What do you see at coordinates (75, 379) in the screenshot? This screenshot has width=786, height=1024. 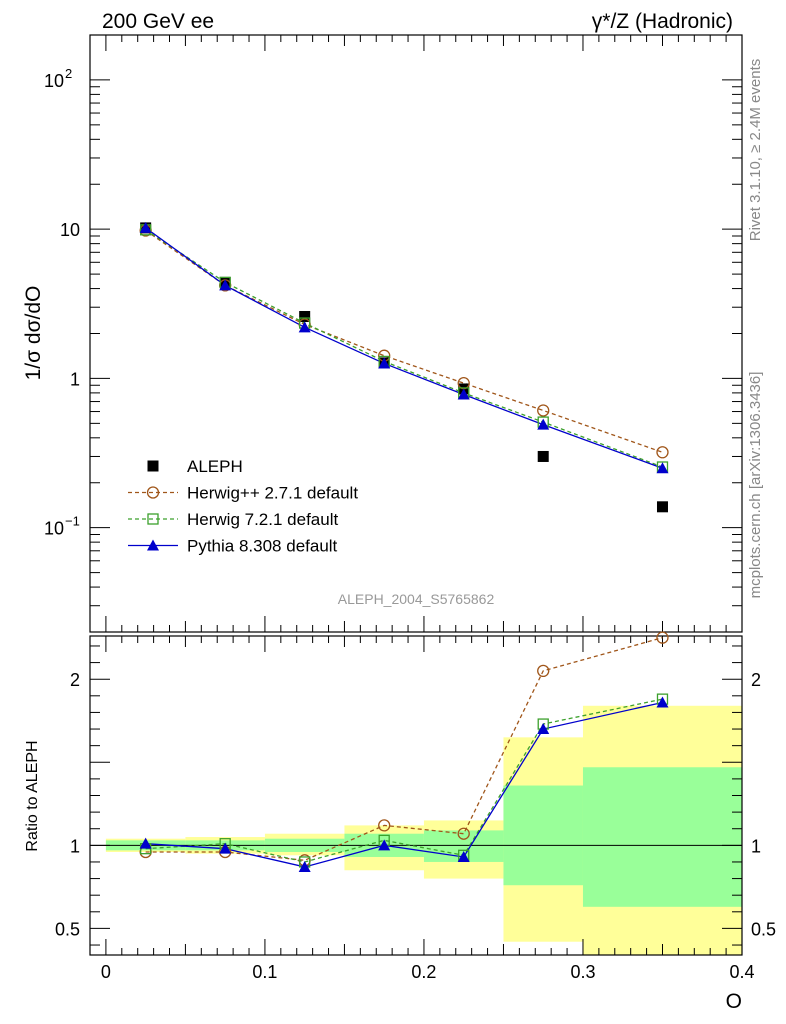 I see `main-y-tick-label: 1` at bounding box center [75, 379].